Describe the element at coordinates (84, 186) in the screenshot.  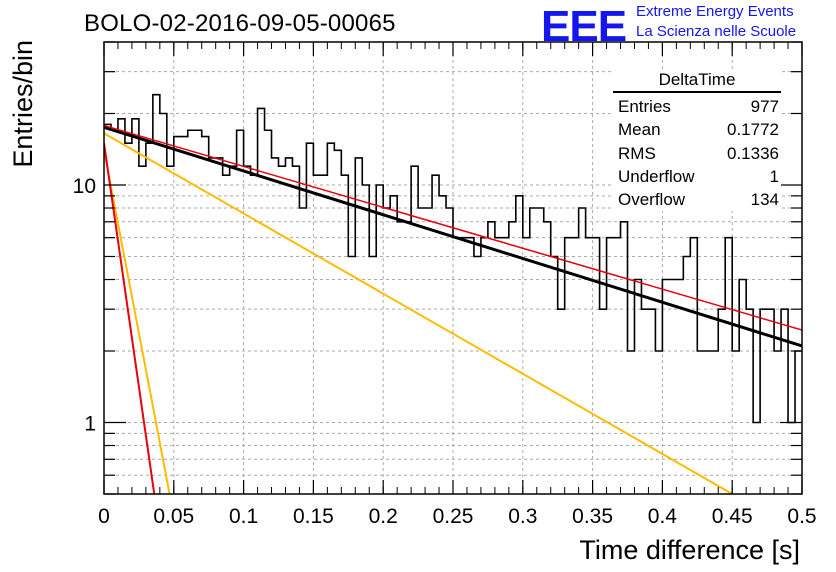
I see `y-tick-label: 10` at that location.